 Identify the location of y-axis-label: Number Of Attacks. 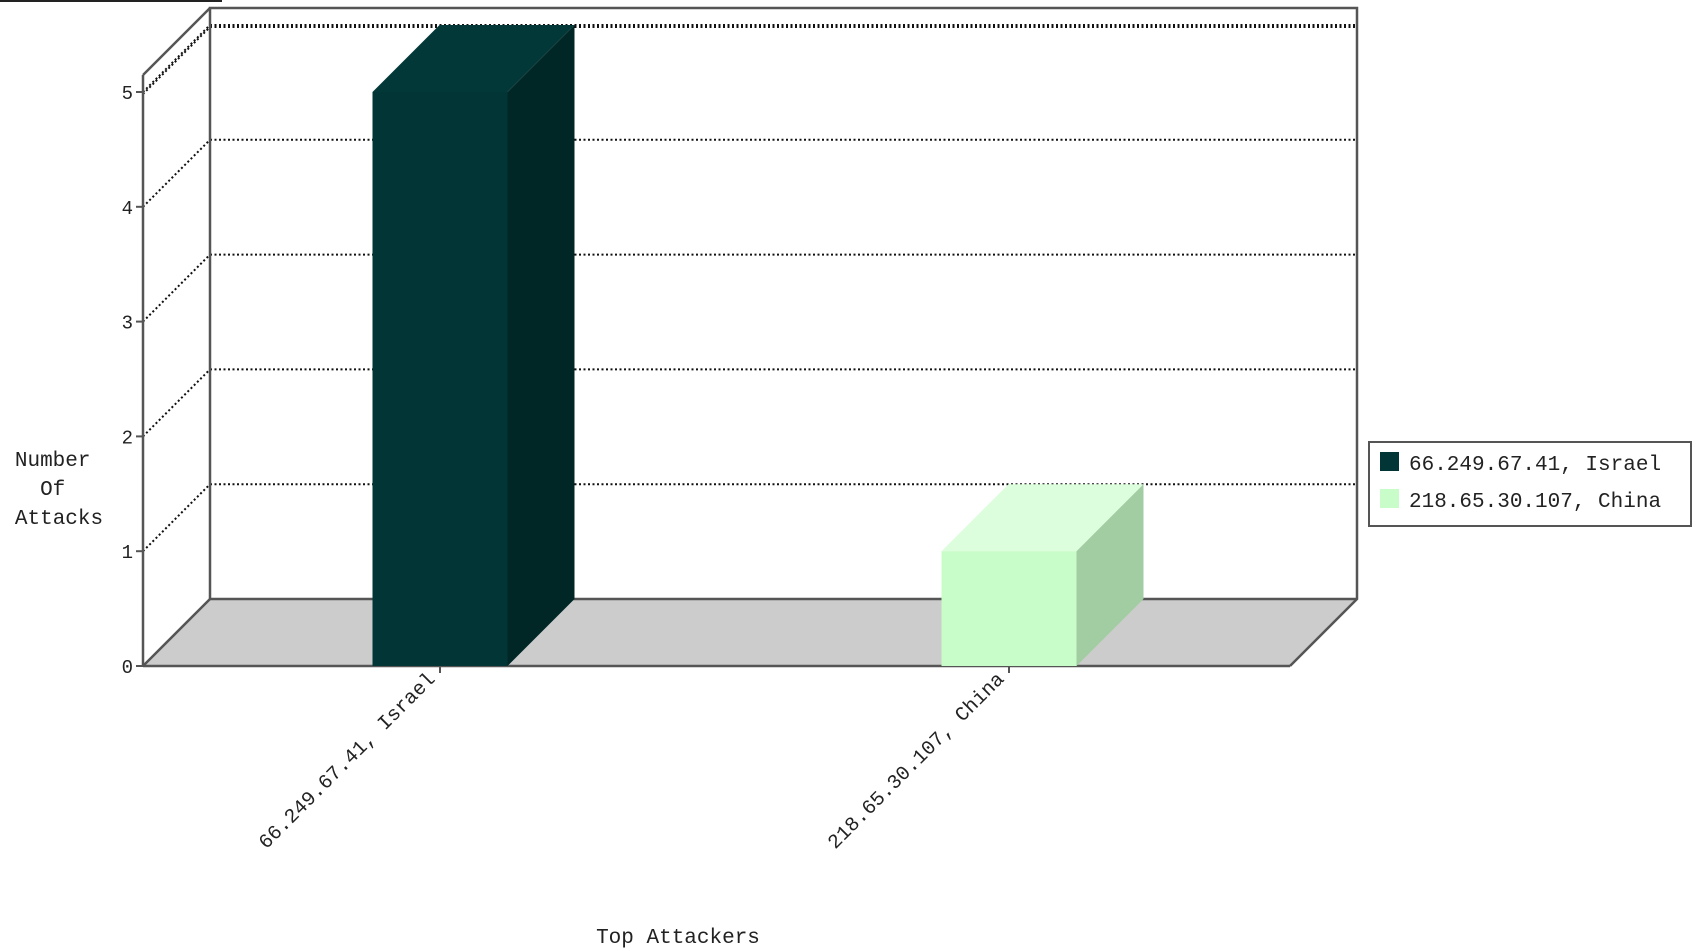
(59, 490).